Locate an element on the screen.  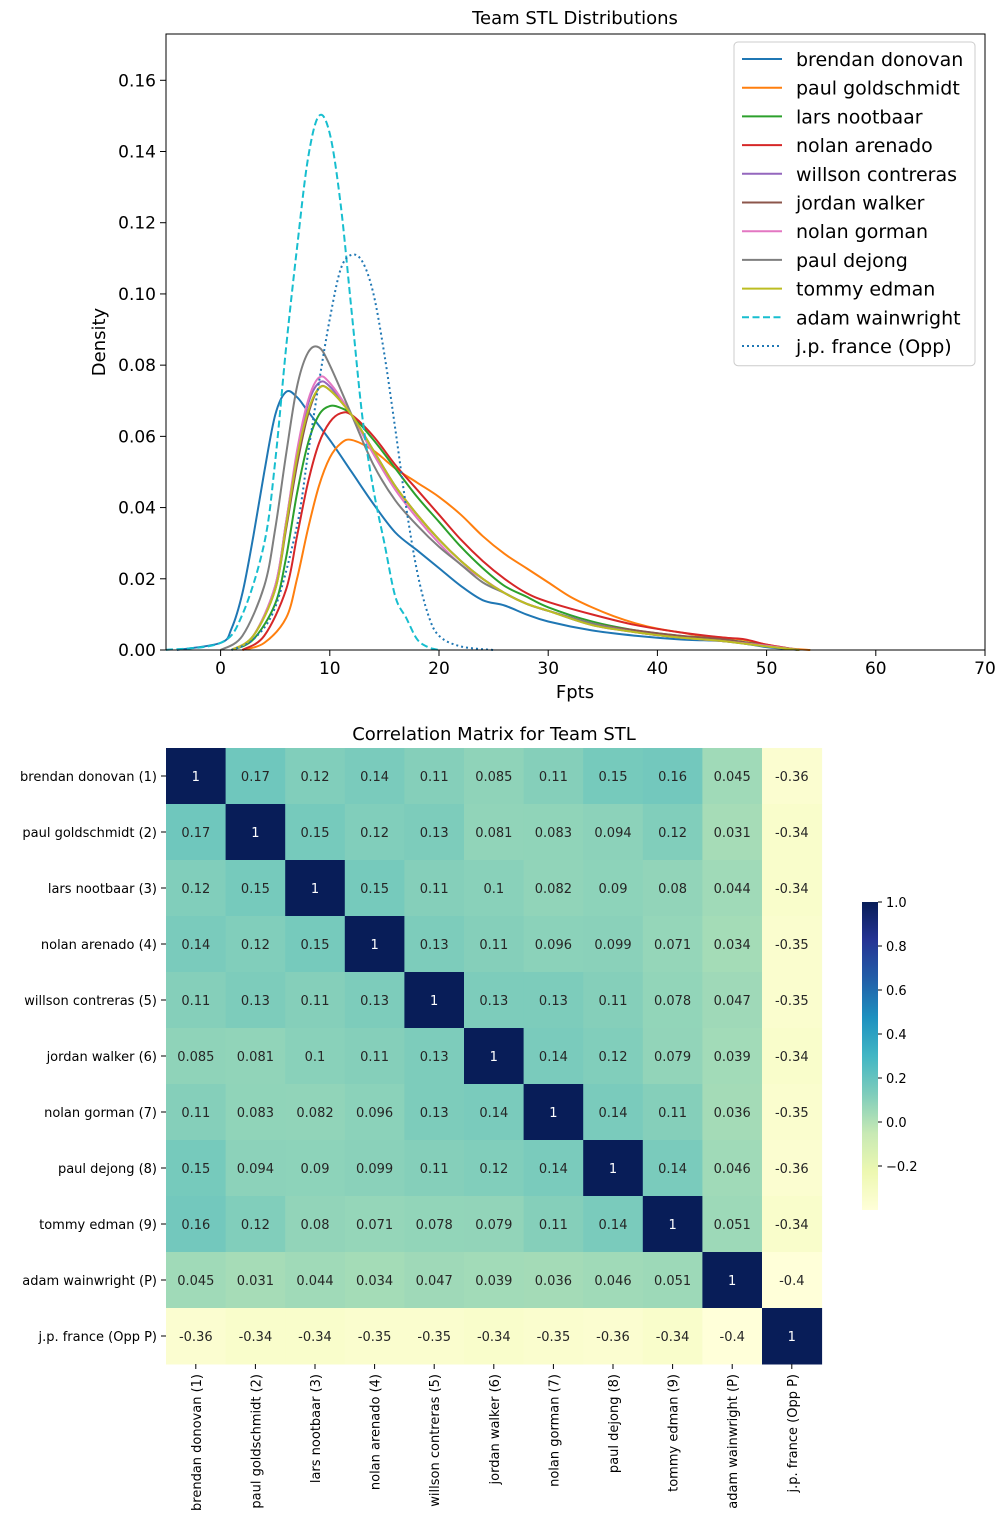
heatmap-cell-value: 0.046 is located at coordinates (612, 1281).